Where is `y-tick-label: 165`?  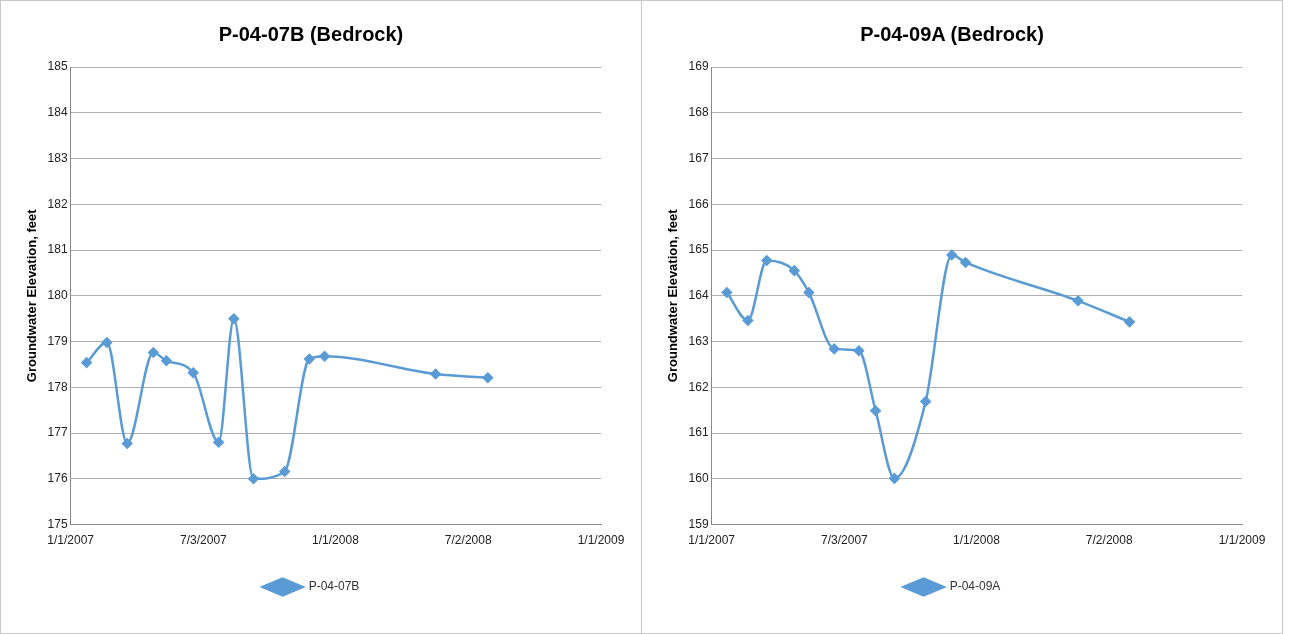
y-tick-label: 165 is located at coordinates (698, 249).